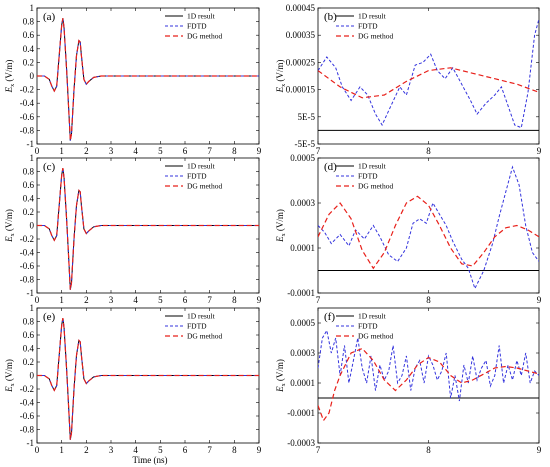 This screenshot has height=467, width=550. I want to click on y-tick-label: -0.2, so click(27, 239).